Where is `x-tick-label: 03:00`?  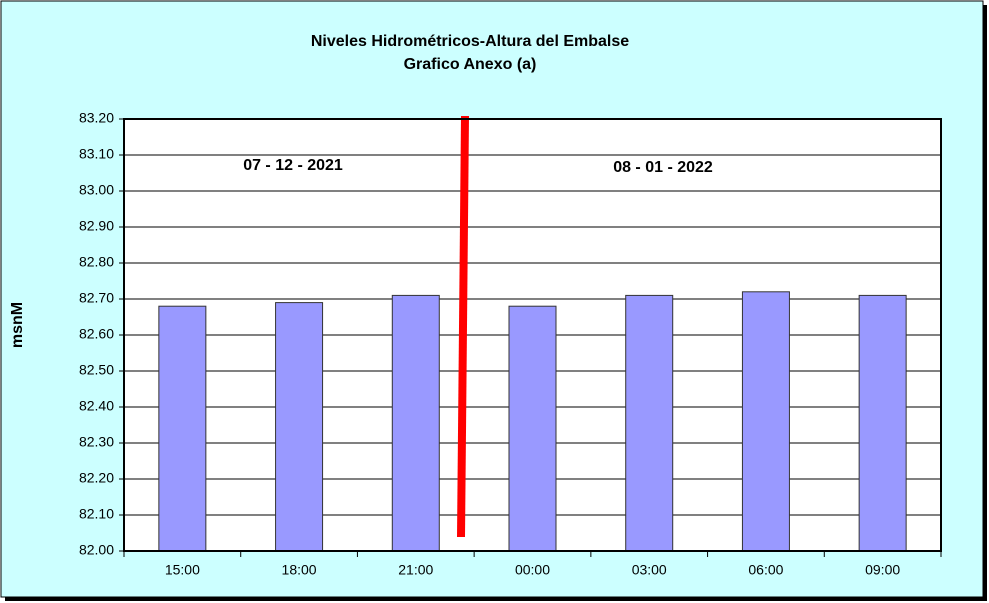 x-tick-label: 03:00 is located at coordinates (649, 570).